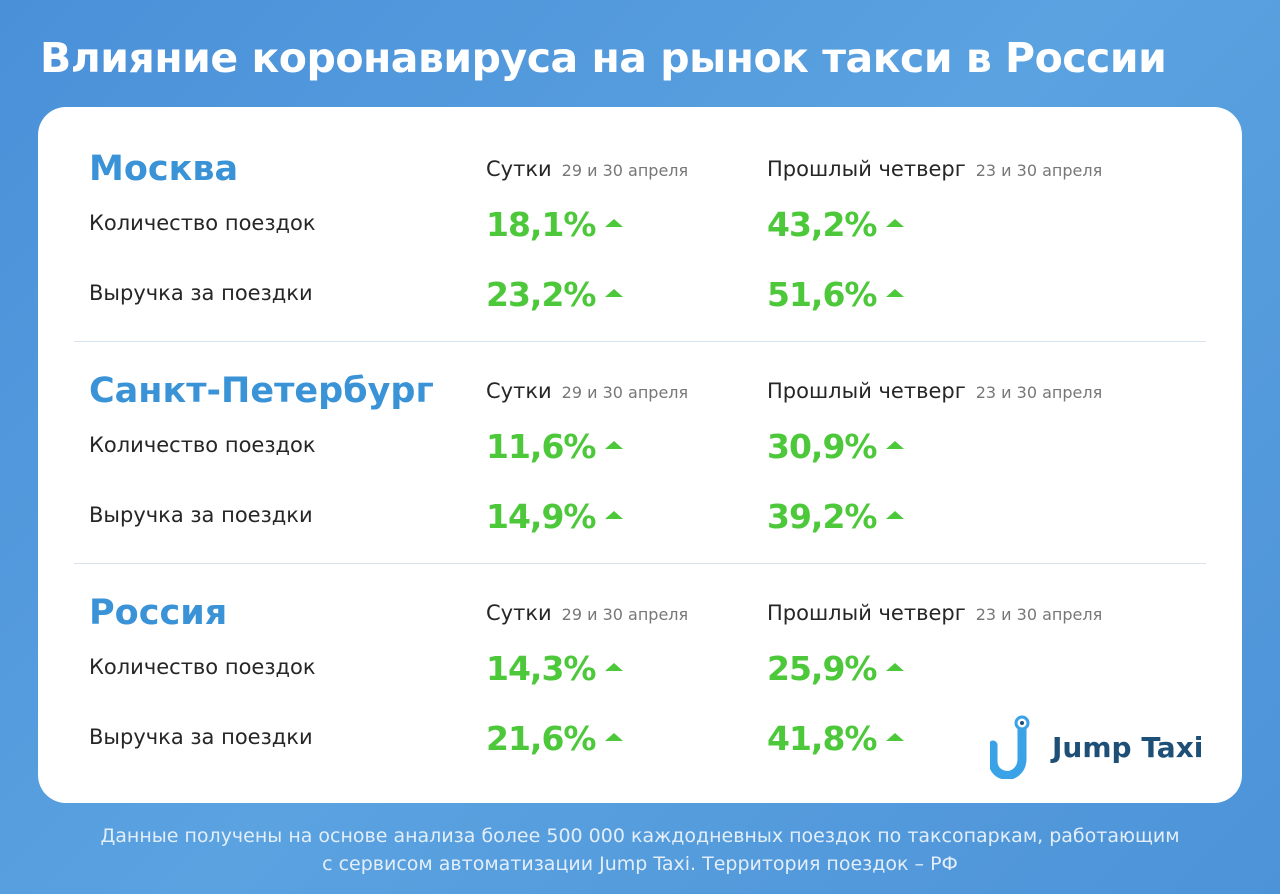 The height and width of the screenshot is (894, 1280). I want to click on value-trips-day: 18,1%, so click(554, 224).